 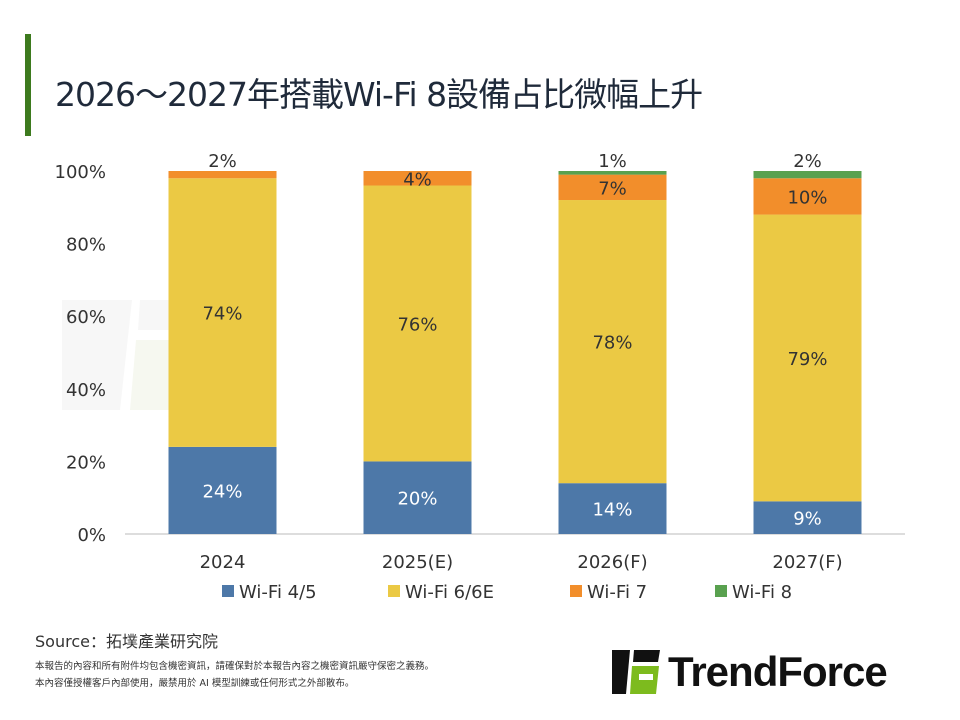 What do you see at coordinates (126, 641) in the screenshot?
I see `source-label: Source：拓墣產業研究院` at bounding box center [126, 641].